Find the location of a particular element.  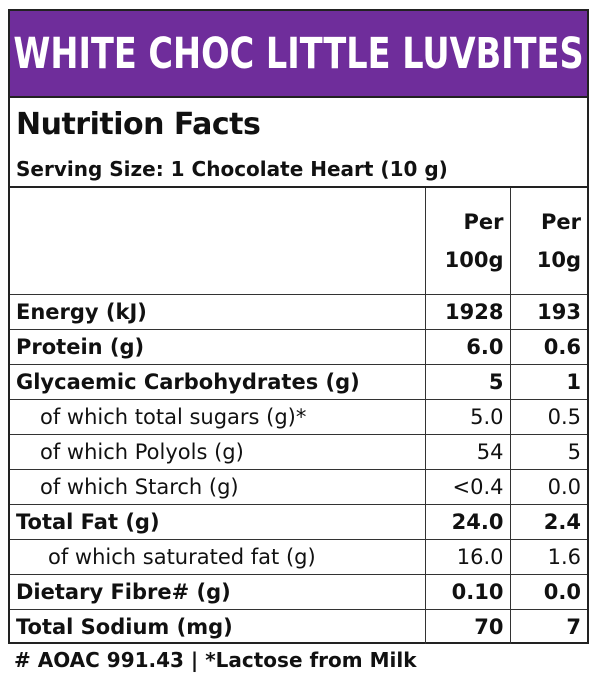

table-row: Energy (kJ) 1928 193 is located at coordinates (298, 312).